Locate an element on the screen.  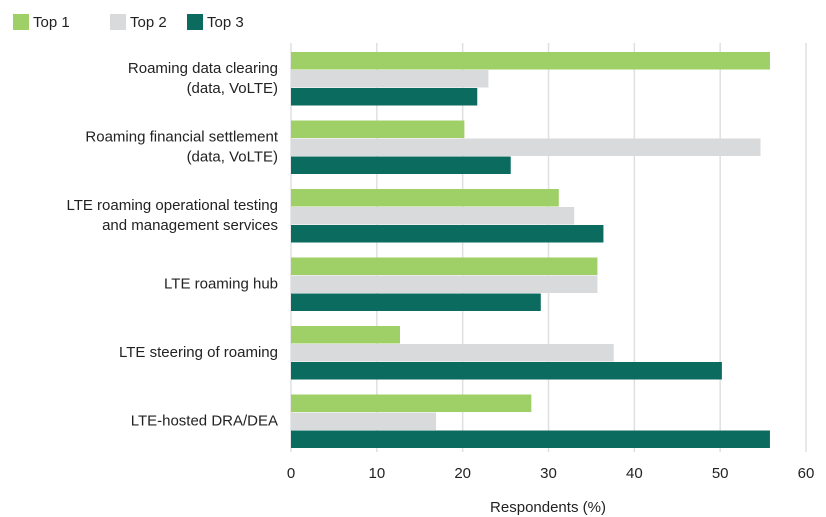
y-tick-label-line: LTE steering of roaming is located at coordinates (198, 352).